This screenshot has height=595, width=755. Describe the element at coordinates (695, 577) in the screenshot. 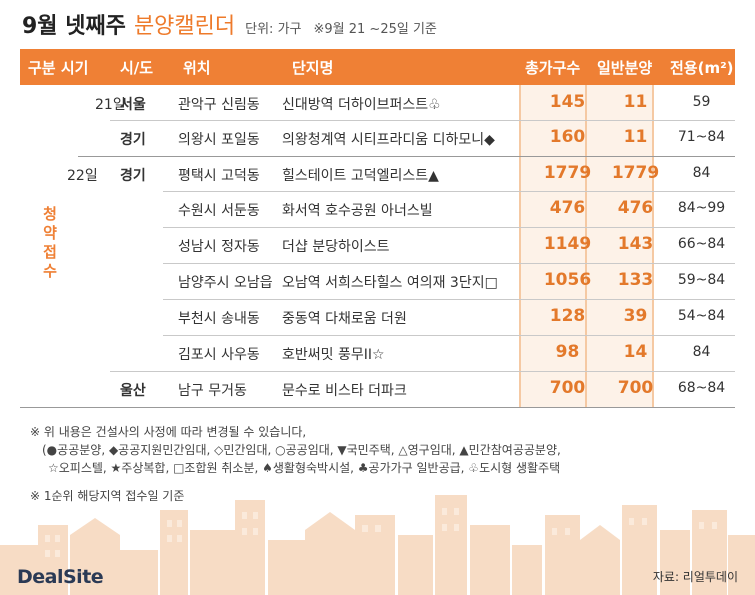

I see `source-label: 자료: 리얼투데이` at that location.